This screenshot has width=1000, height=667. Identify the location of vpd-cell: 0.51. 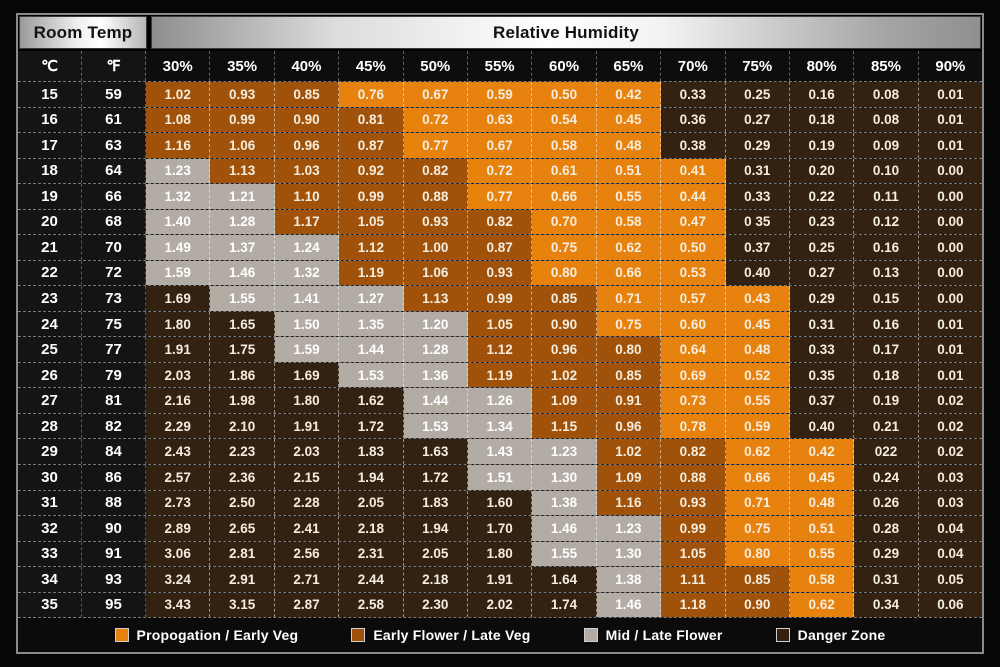
(629, 171).